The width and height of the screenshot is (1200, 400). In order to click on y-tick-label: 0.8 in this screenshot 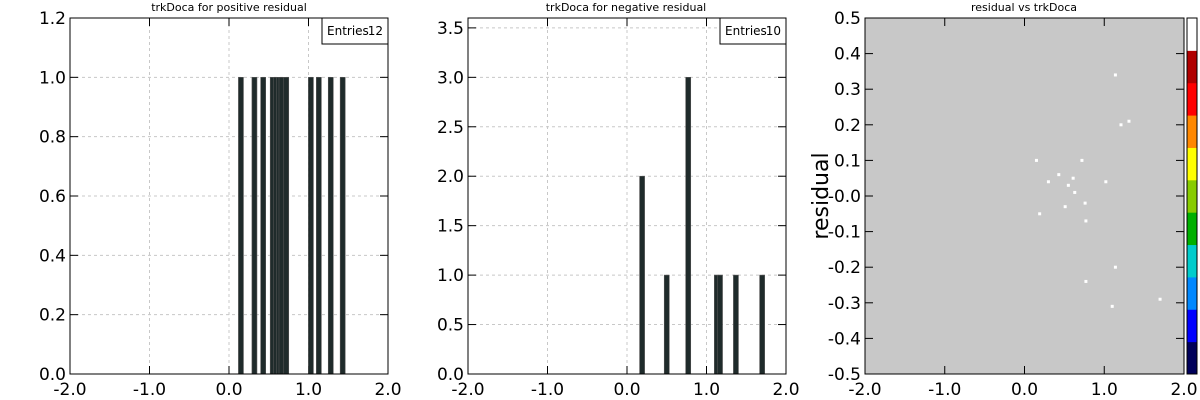, I will do `click(52, 138)`.